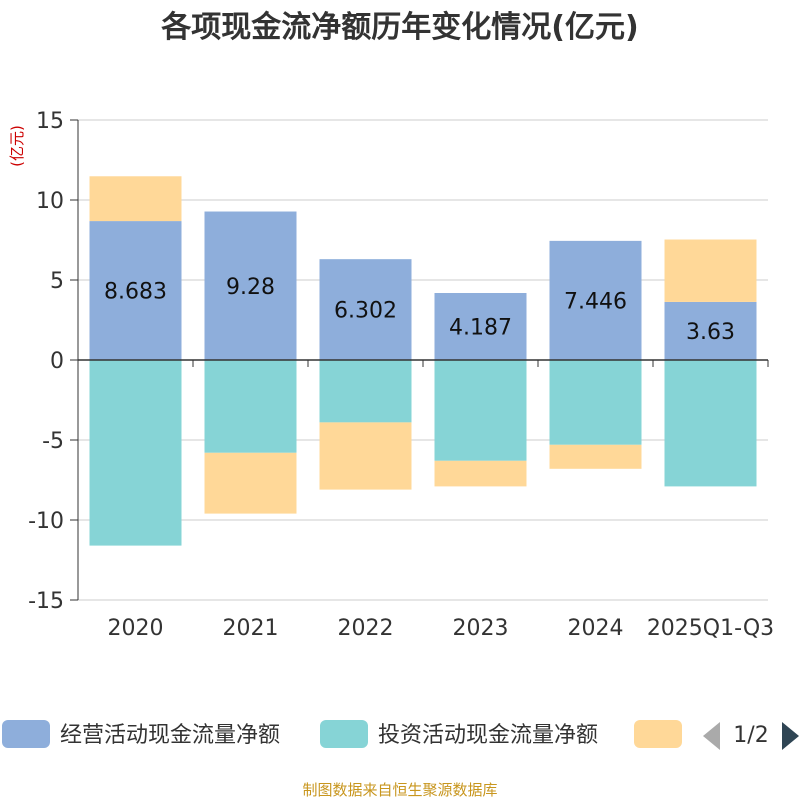 The height and width of the screenshot is (800, 800). Describe the element at coordinates (136, 628) in the screenshot. I see `x-category-label: 2020` at that location.